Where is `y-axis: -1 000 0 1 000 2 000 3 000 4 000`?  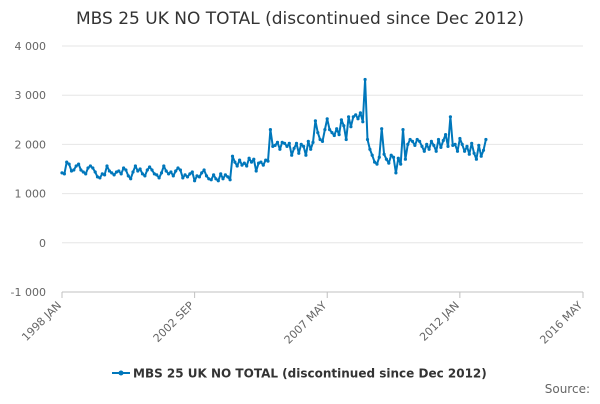 y-axis: -1 000 0 1 000 2 000 3 000 4 000 is located at coordinates (28, 169).